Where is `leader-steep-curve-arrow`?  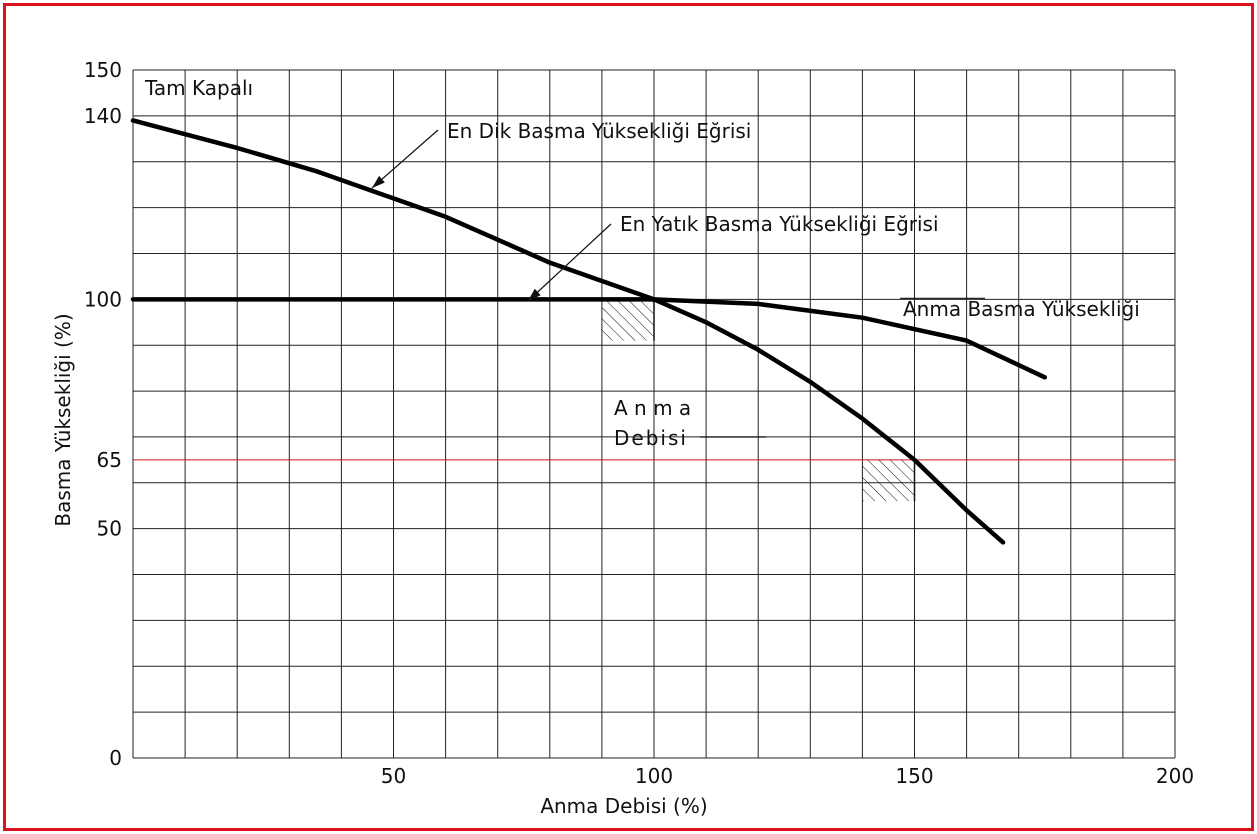
leader-steep-curve-arrow is located at coordinates (378, 181).